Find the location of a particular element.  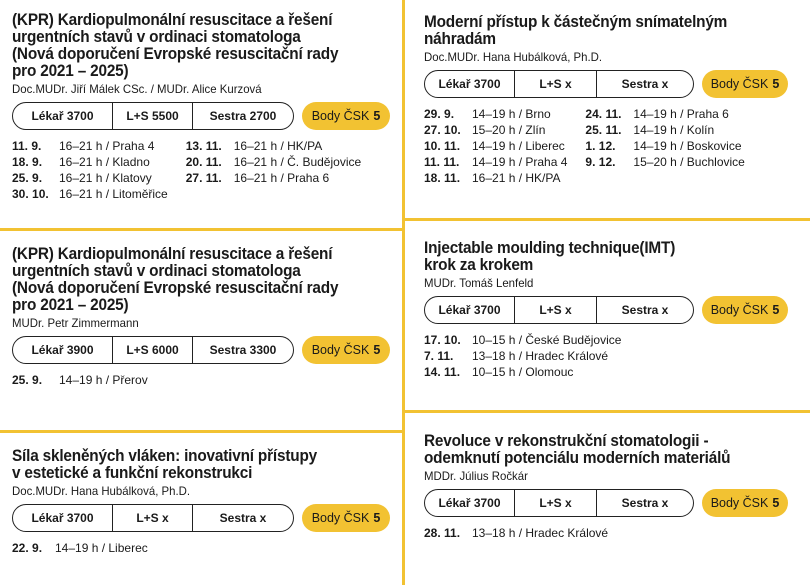

date: 17. 10. is located at coordinates (442, 340).